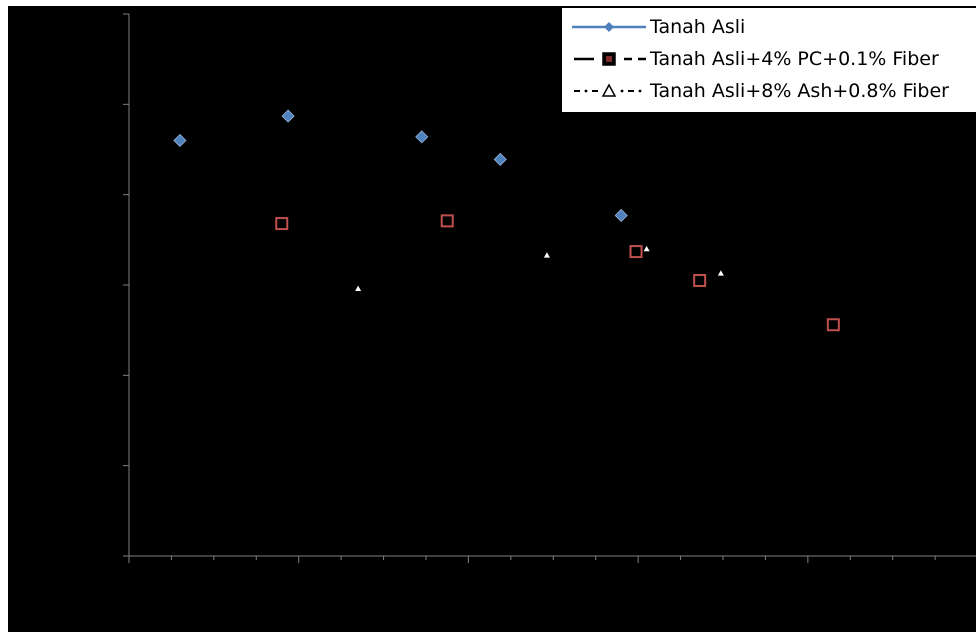 This screenshot has width=976, height=632. What do you see at coordinates (609, 27) in the screenshot?
I see `legend-key-diamond-line` at bounding box center [609, 27].